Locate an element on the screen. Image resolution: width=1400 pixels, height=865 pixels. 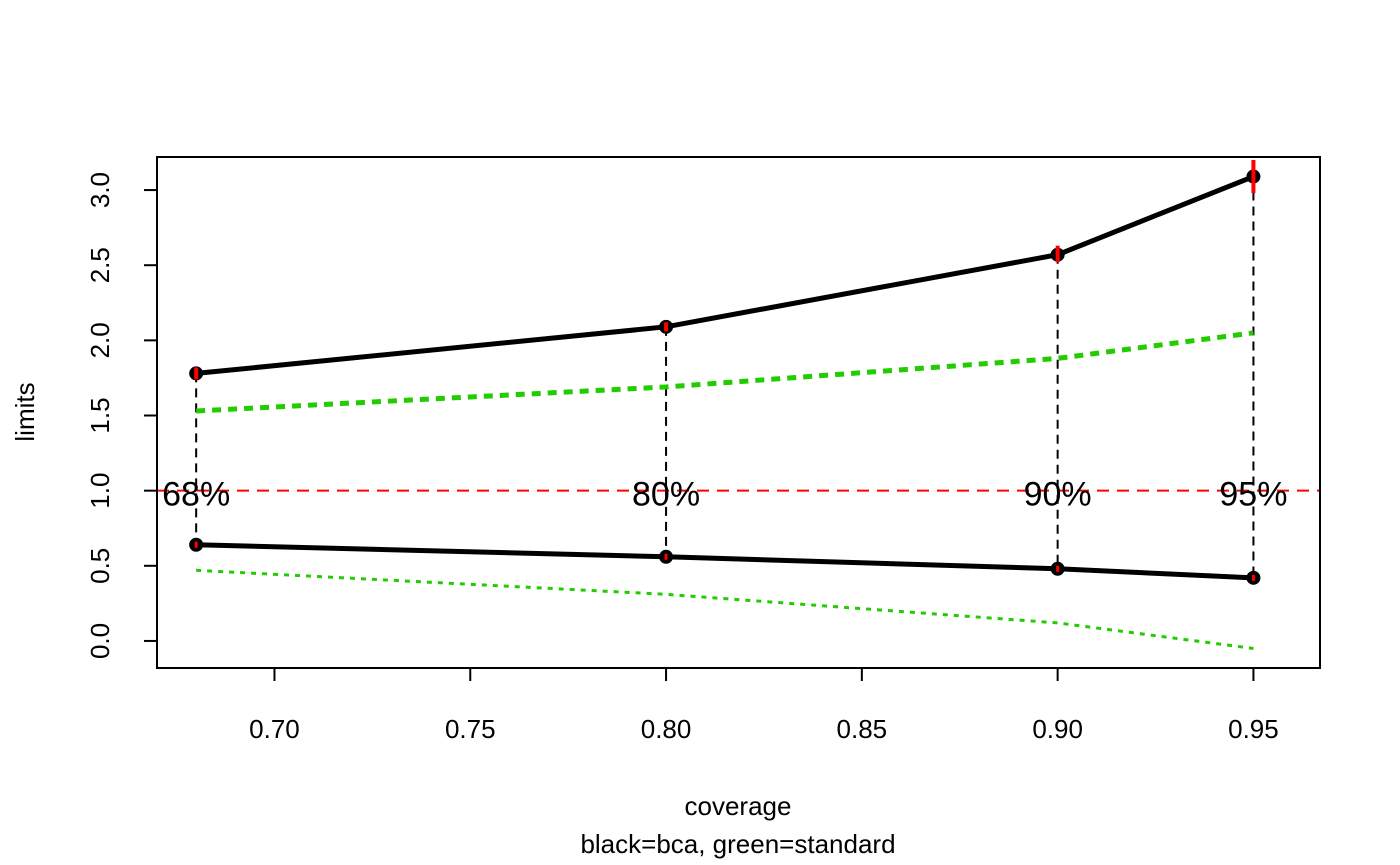
series-standard-lower is located at coordinates (725, 609).